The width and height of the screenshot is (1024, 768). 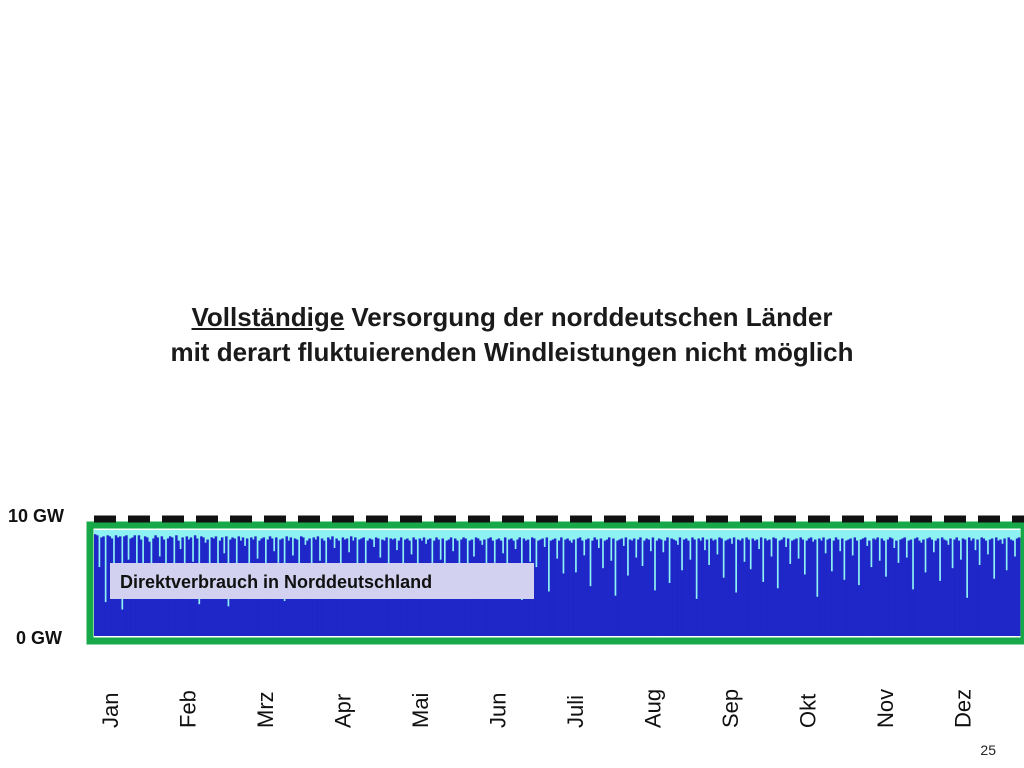 What do you see at coordinates (988, 750) in the screenshot?
I see `page-number: 25` at bounding box center [988, 750].